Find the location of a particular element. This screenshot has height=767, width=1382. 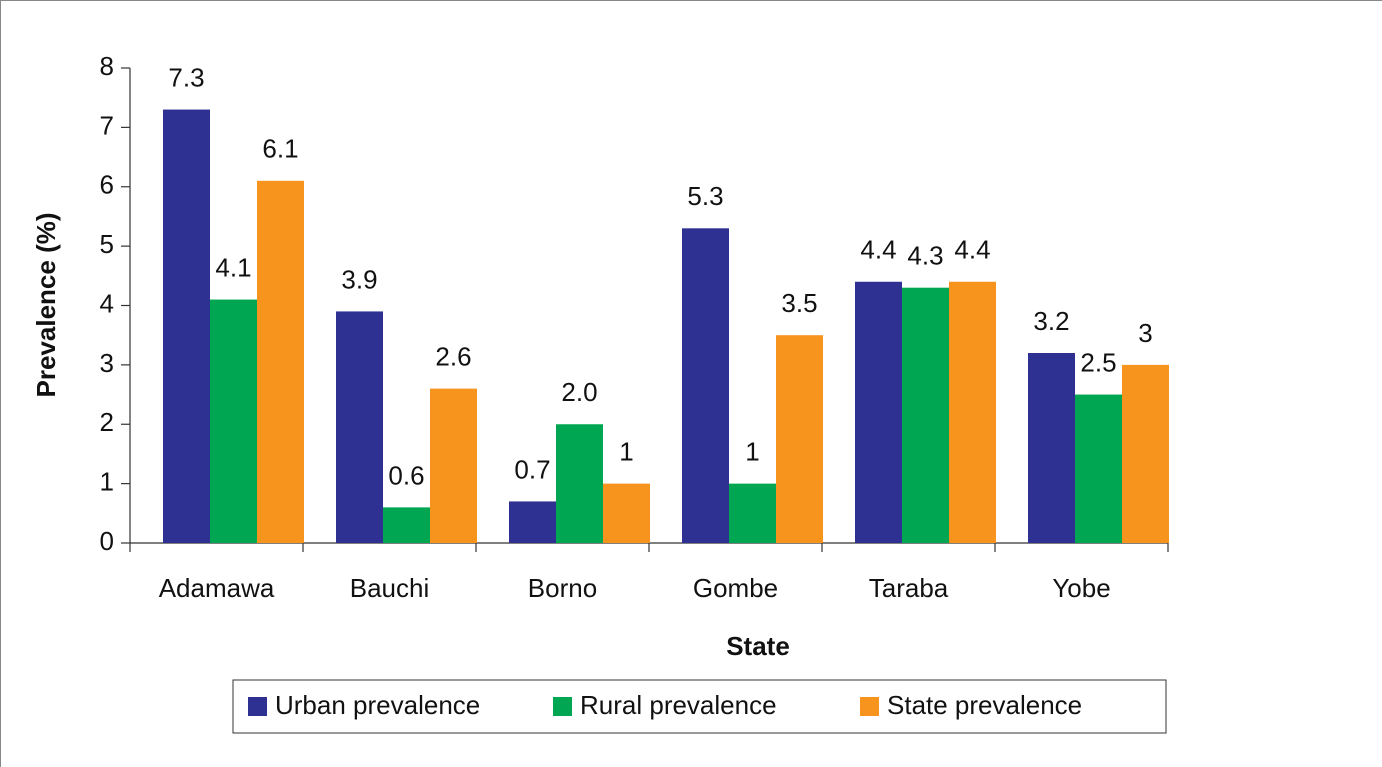

legend-label: Urban prevalence is located at coordinates (377, 705).